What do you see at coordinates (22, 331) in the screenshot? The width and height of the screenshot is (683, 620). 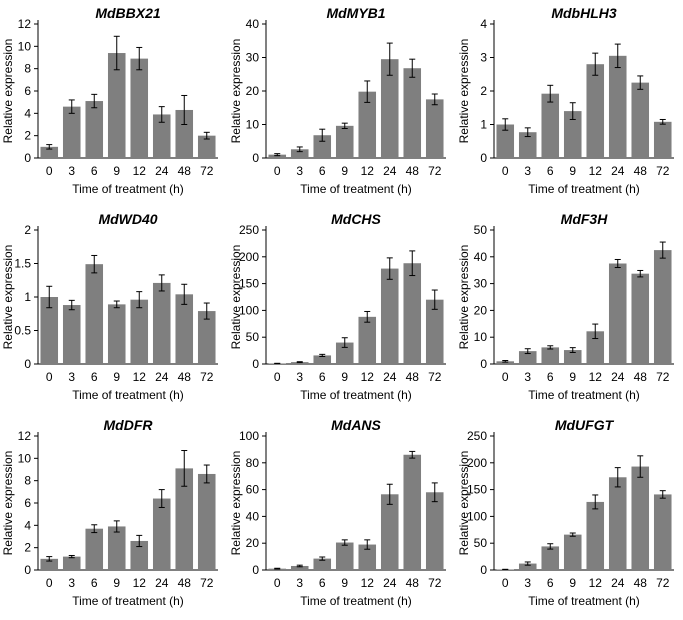 I see `y-tick-label: 0.5` at bounding box center [22, 331].